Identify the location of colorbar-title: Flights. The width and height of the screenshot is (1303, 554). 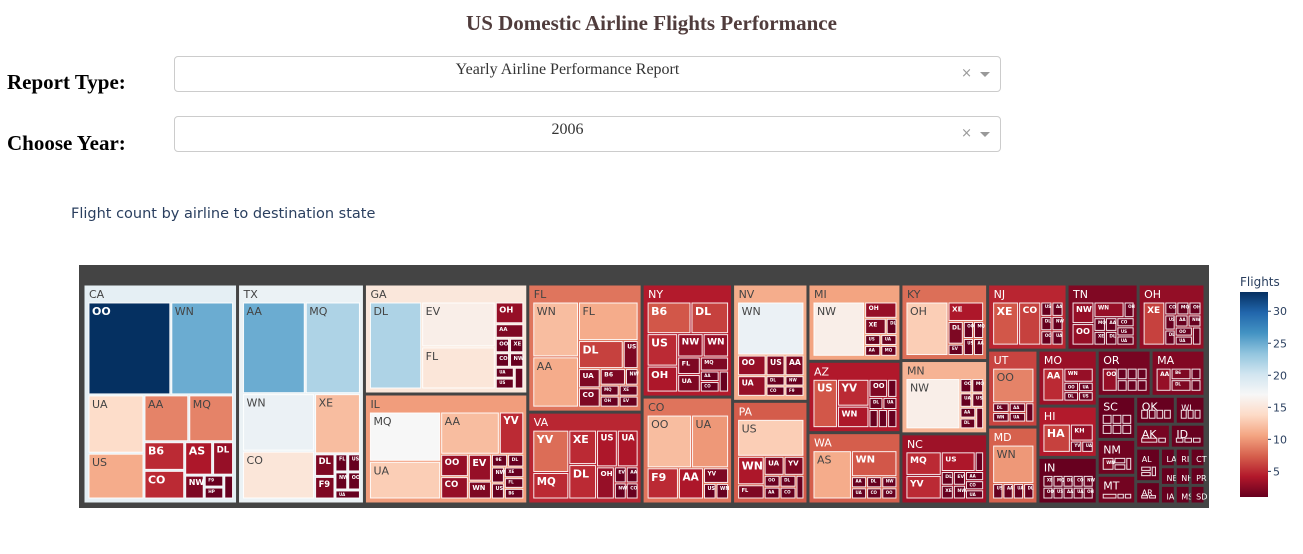
(1260, 282).